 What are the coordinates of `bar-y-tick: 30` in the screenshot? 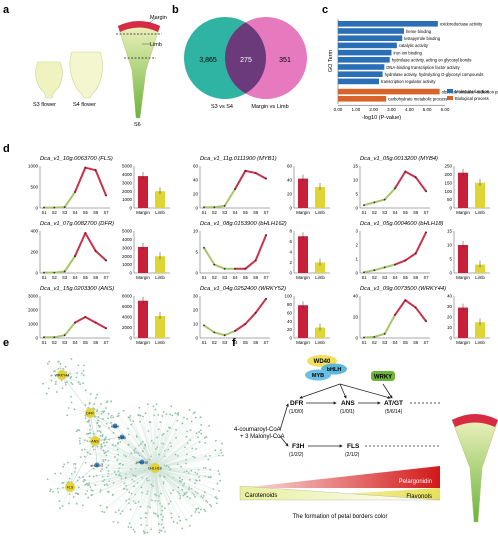 It's located at (450, 306).